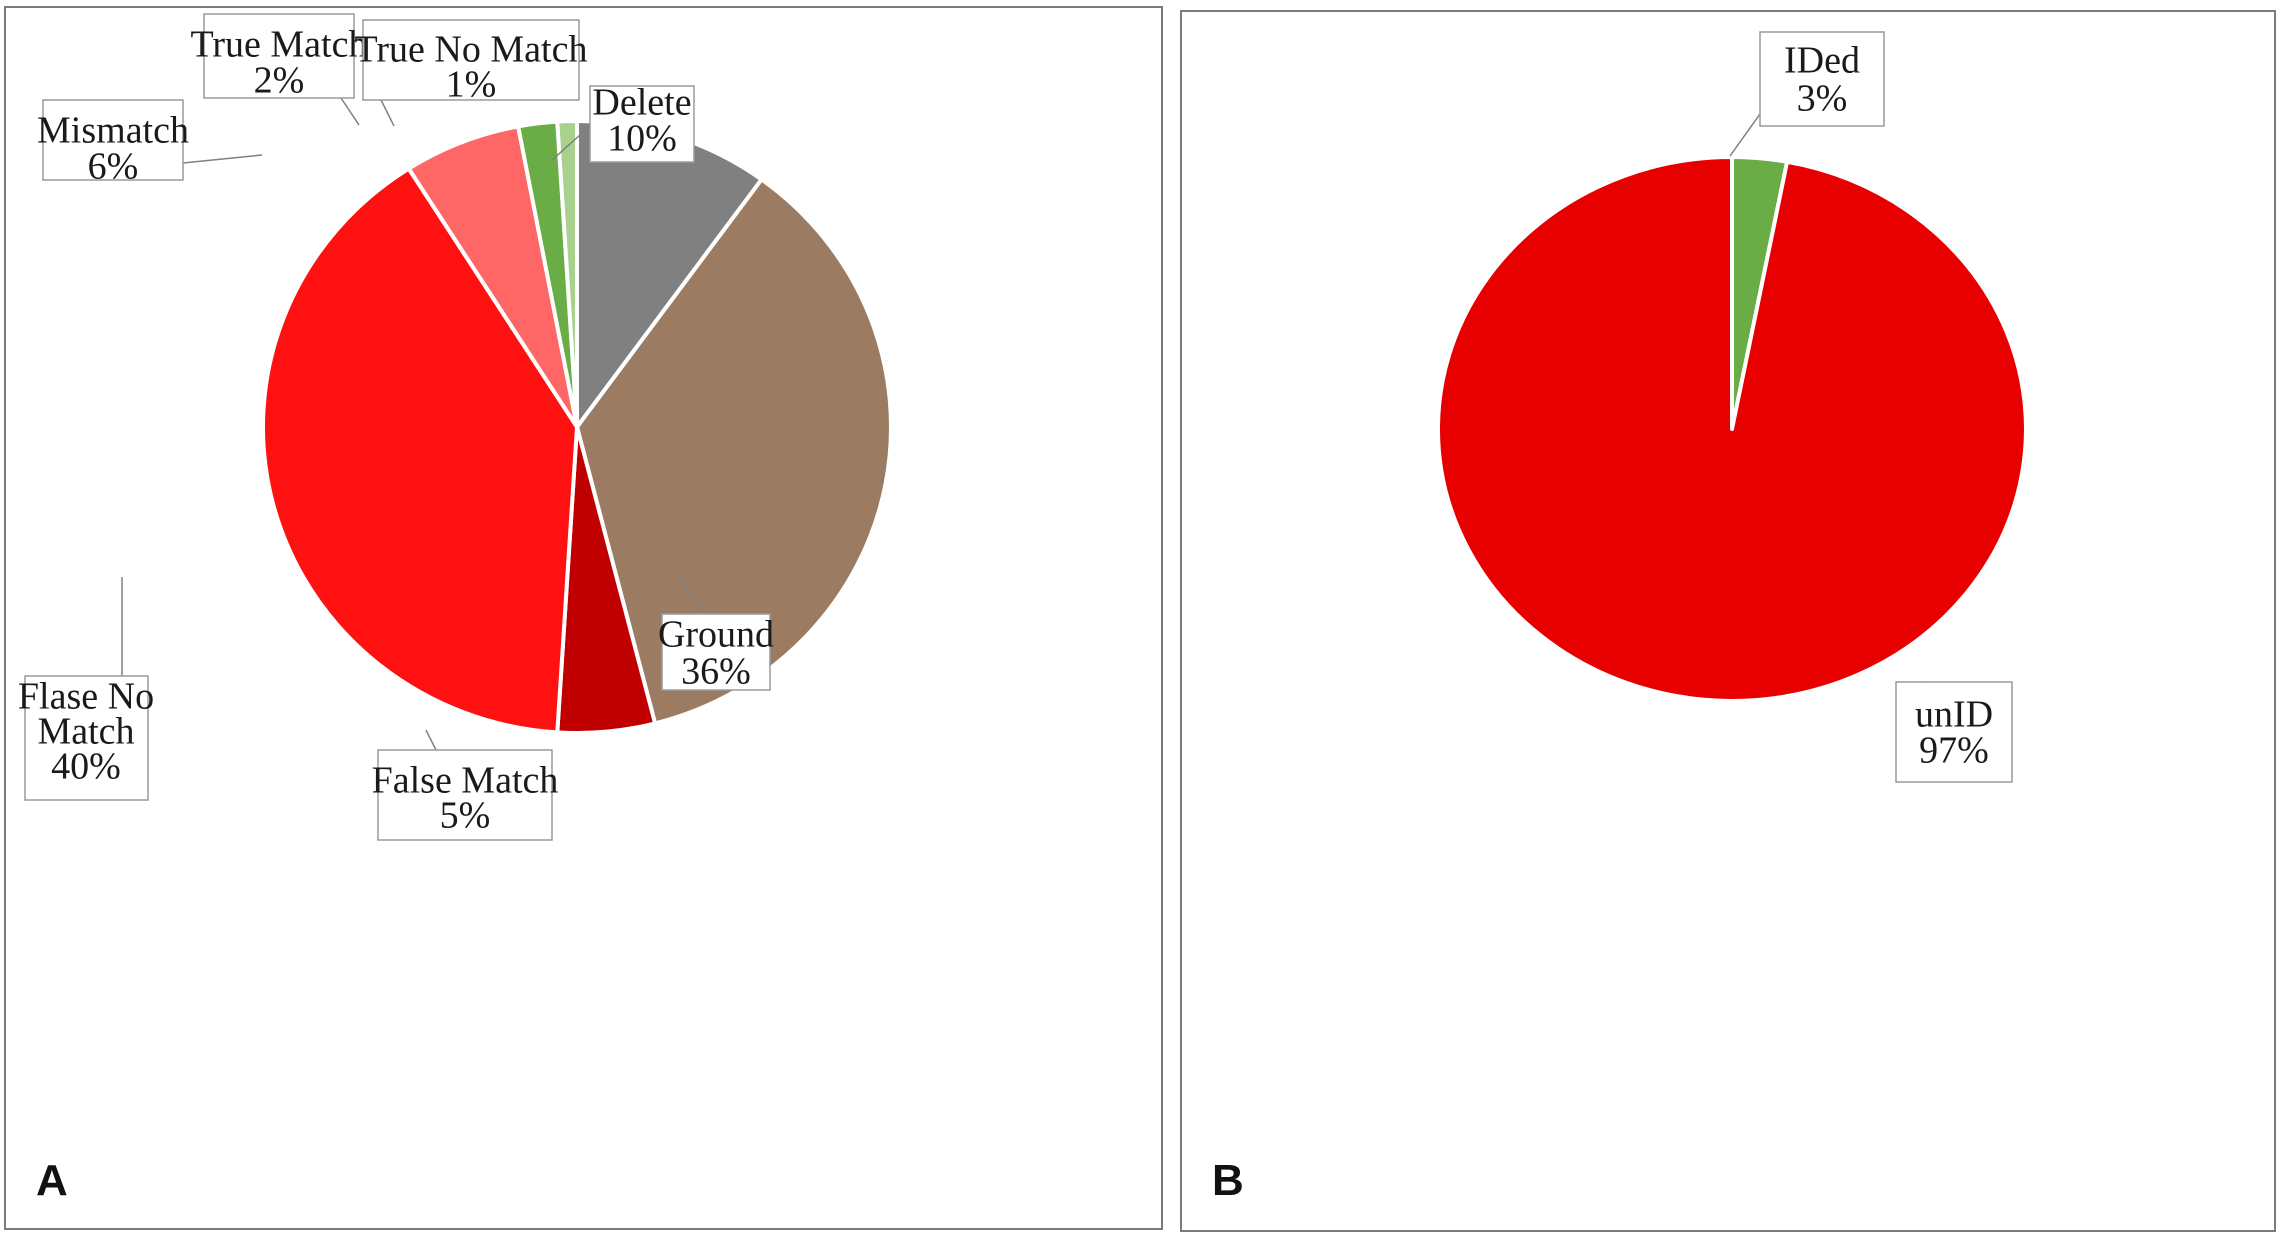 The height and width of the screenshot is (1238, 2280). Describe the element at coordinates (86, 697) in the screenshot. I see `label-category: Flase No` at that location.